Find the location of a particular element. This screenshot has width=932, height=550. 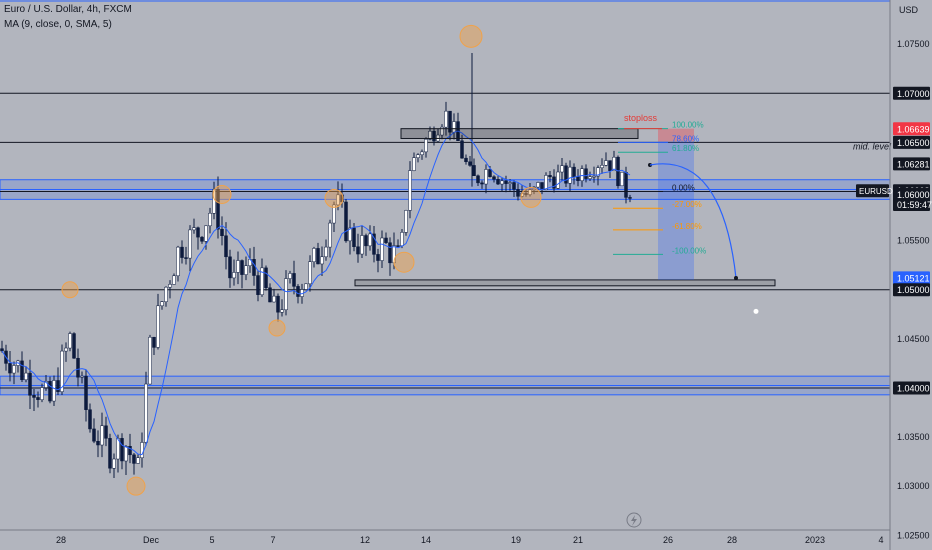

fib-level-label: 0.00% is located at coordinates (683, 188).